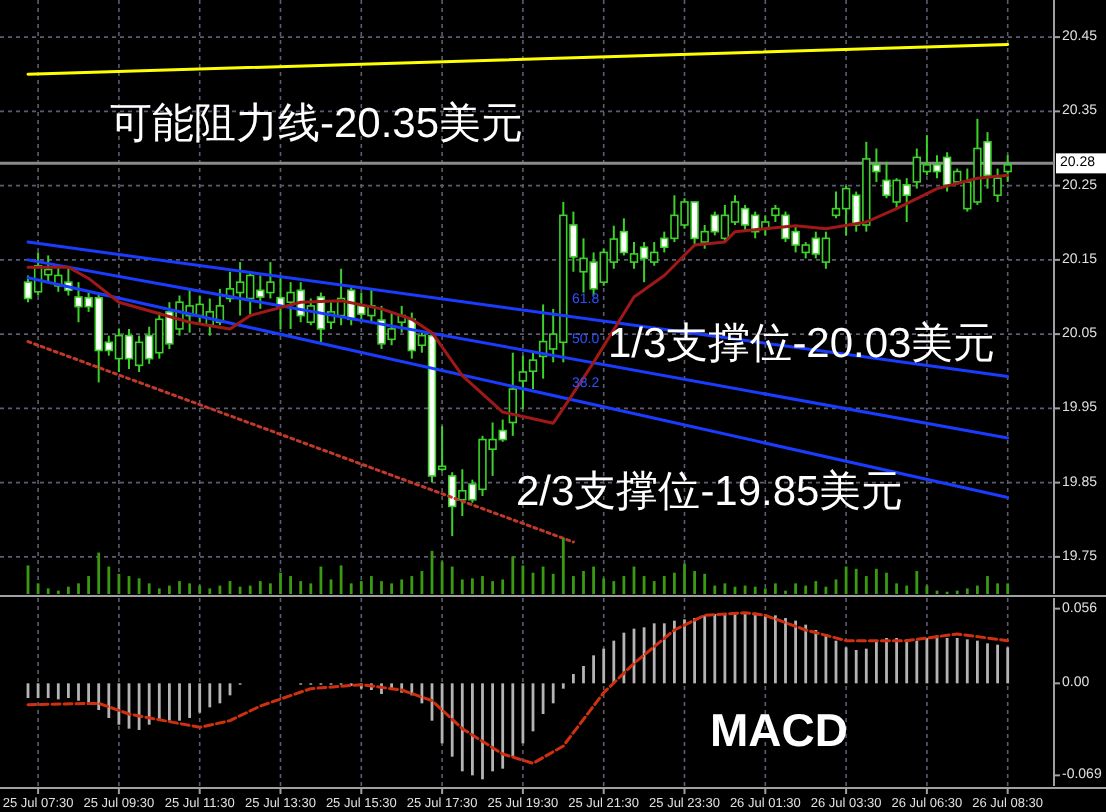 The width and height of the screenshot is (1106, 812). I want to click on text: MACD, so click(779, 730).